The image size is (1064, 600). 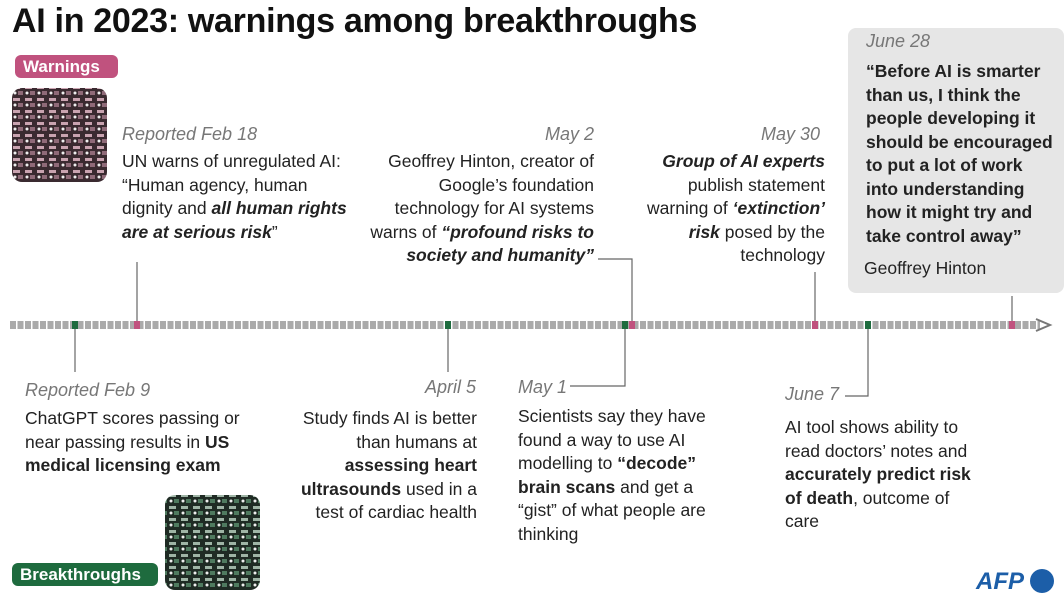 What do you see at coordinates (59, 135) in the screenshot?
I see `warning-image` at bounding box center [59, 135].